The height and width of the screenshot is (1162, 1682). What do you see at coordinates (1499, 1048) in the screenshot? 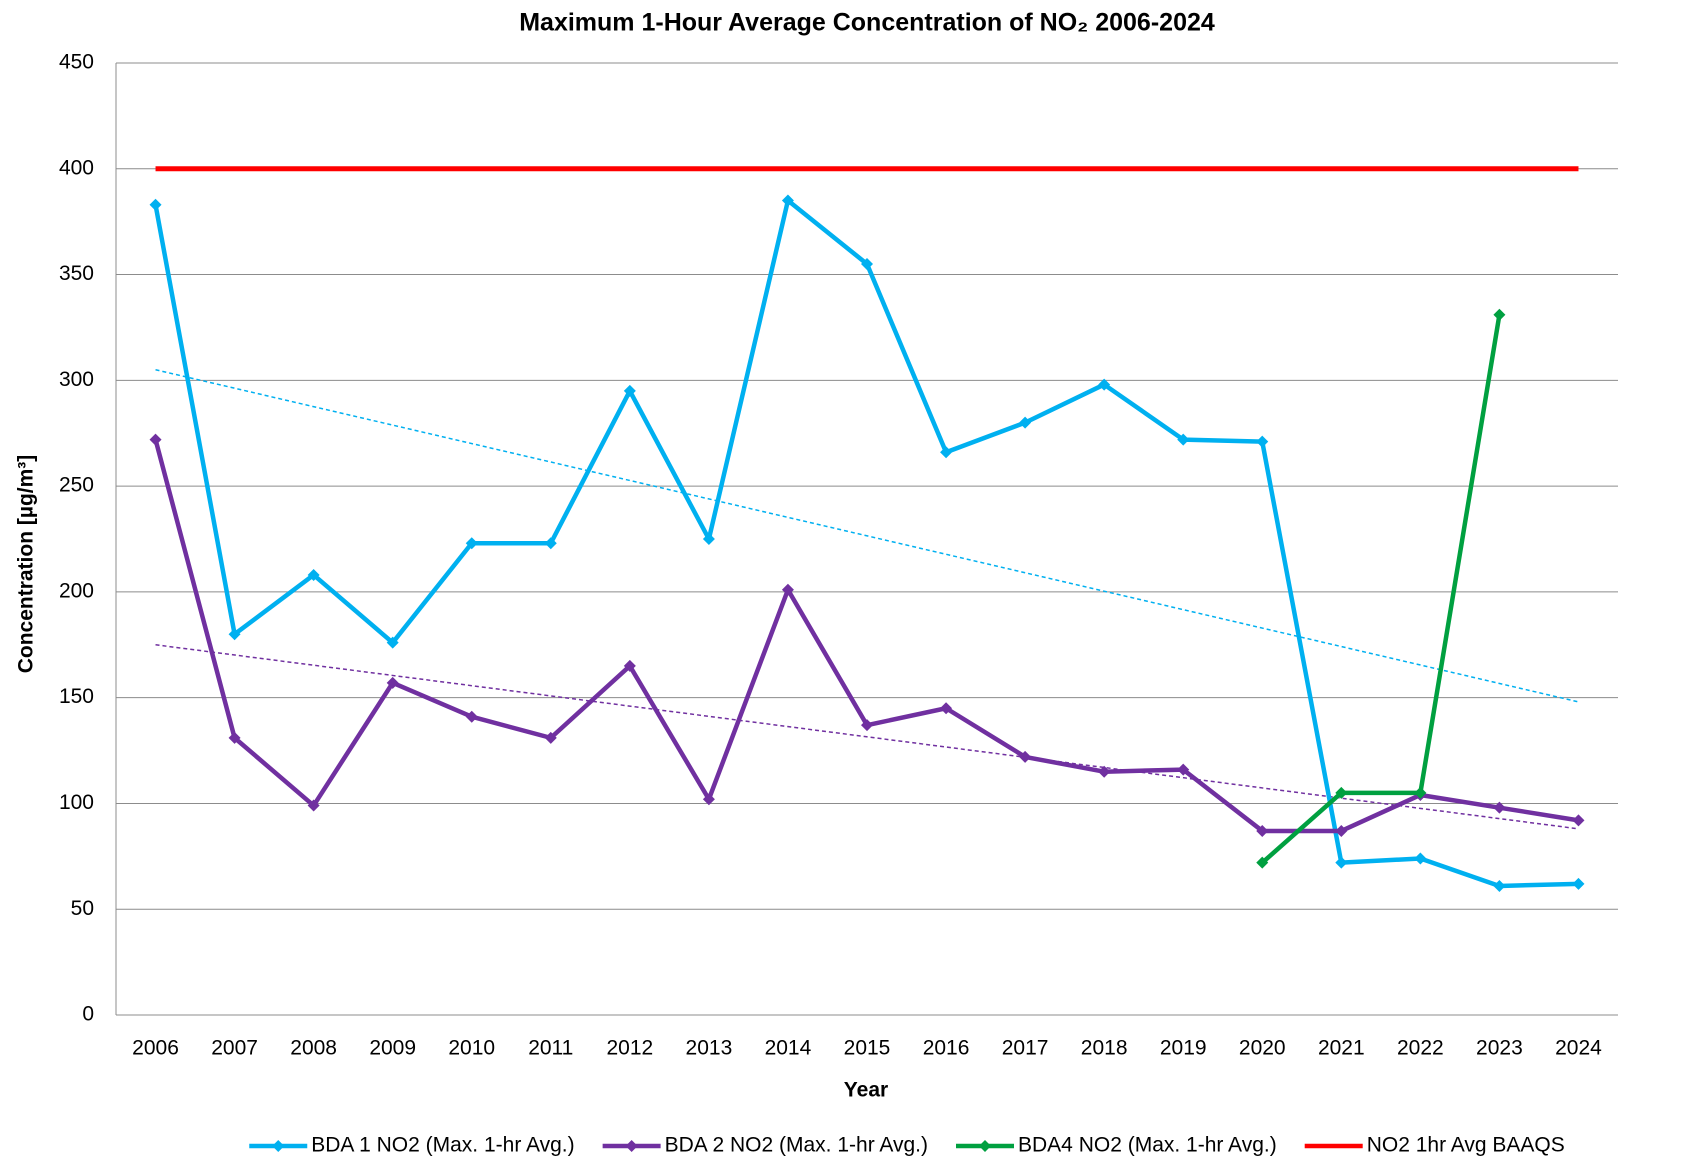
I see `x-tick-label: 2023` at bounding box center [1499, 1048].